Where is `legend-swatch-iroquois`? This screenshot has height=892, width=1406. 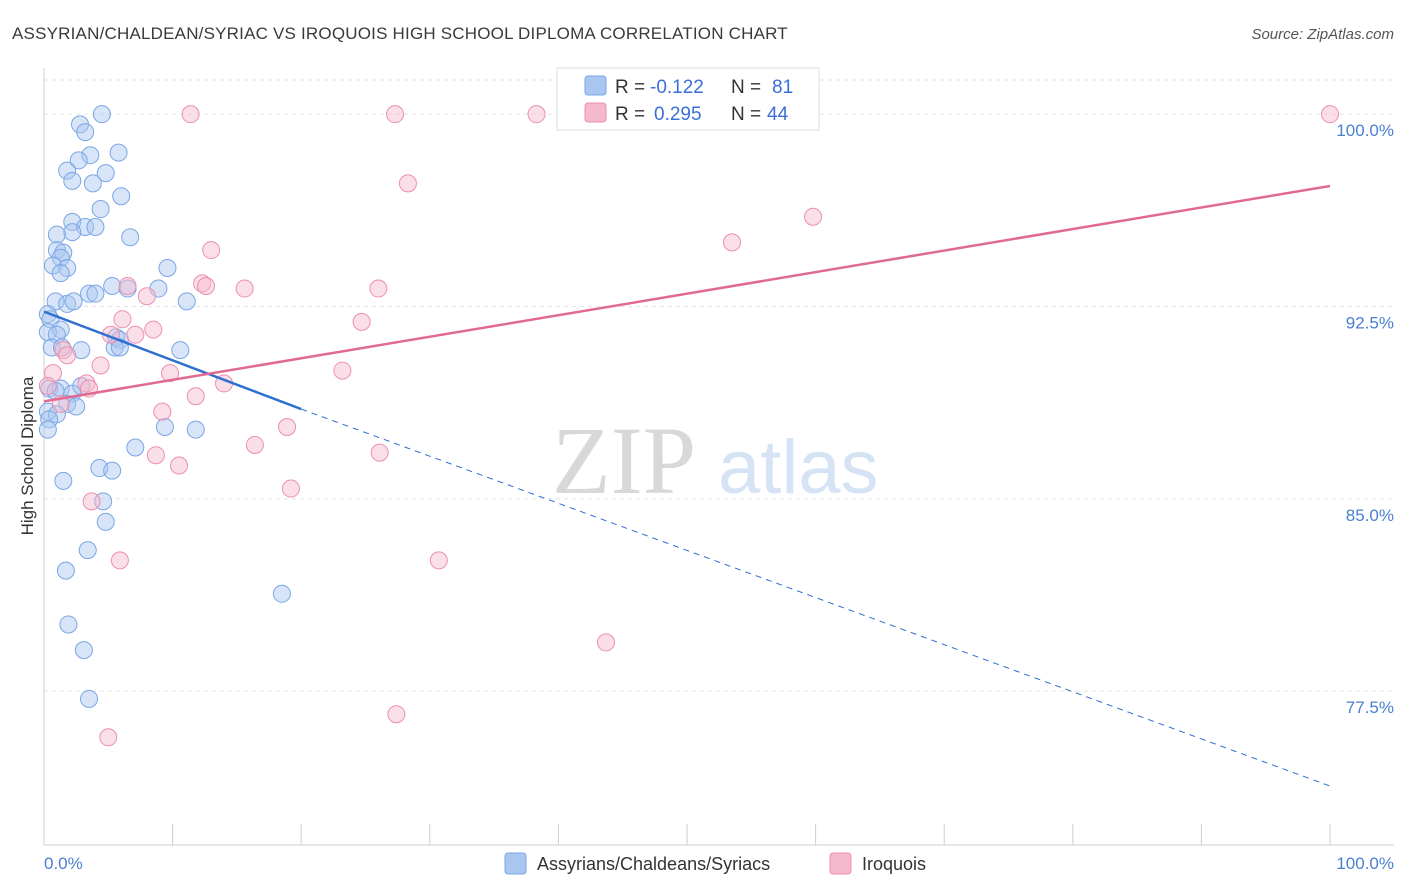
legend-swatch-iroquois is located at coordinates (840, 863).